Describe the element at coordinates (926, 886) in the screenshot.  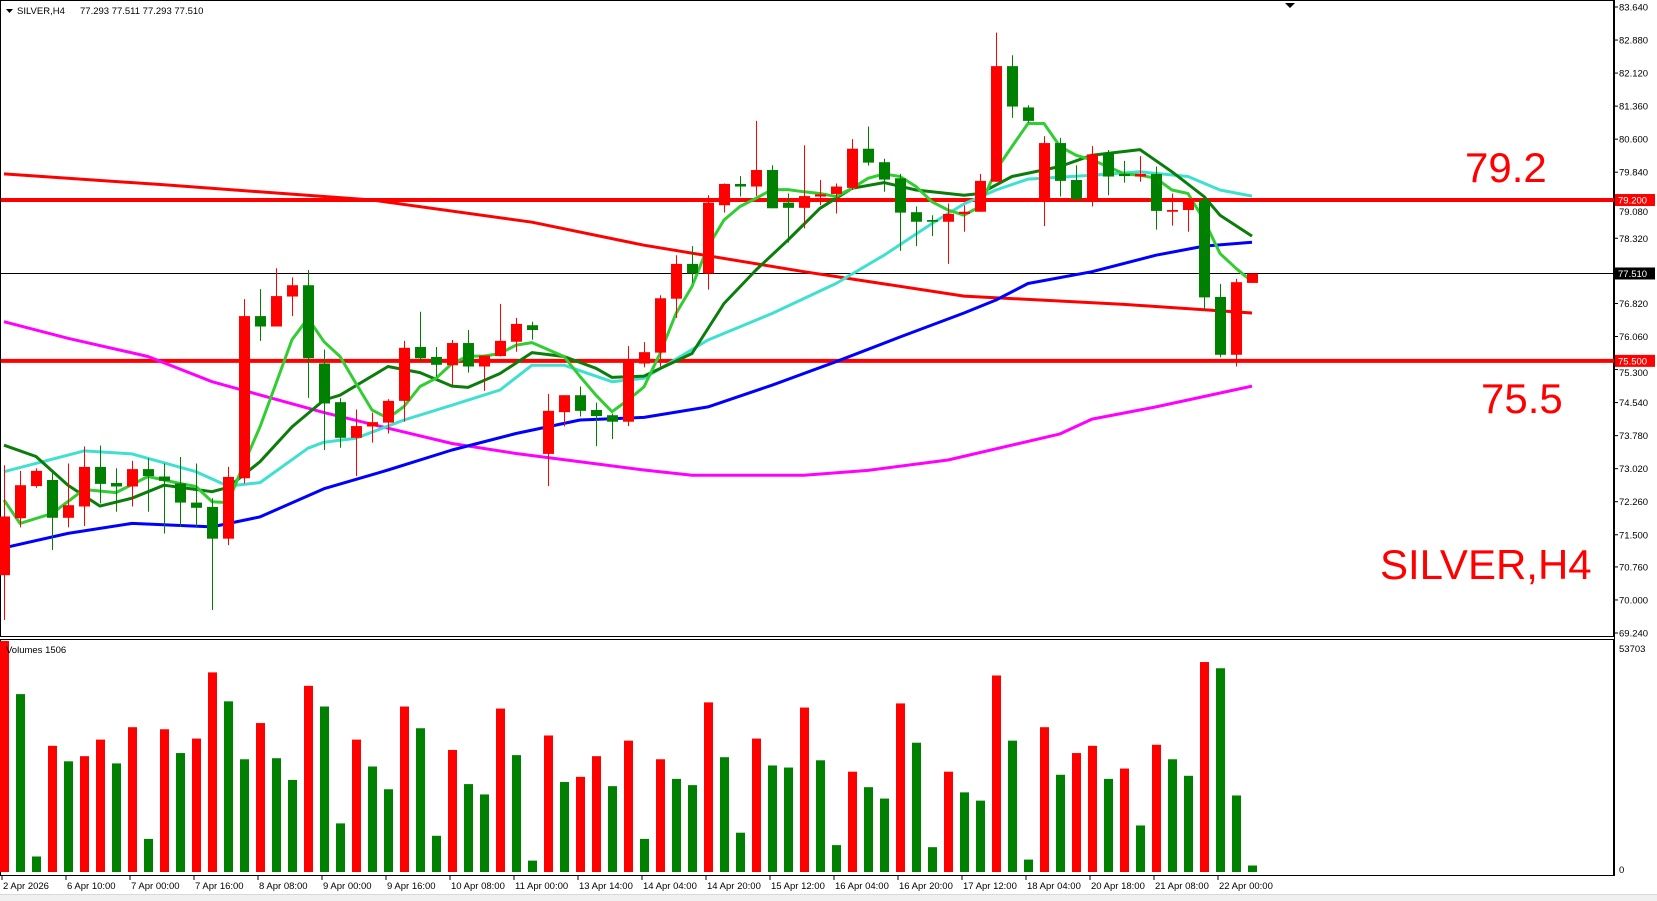
I see `time-axis-label: 16 Apr 20:00` at that location.